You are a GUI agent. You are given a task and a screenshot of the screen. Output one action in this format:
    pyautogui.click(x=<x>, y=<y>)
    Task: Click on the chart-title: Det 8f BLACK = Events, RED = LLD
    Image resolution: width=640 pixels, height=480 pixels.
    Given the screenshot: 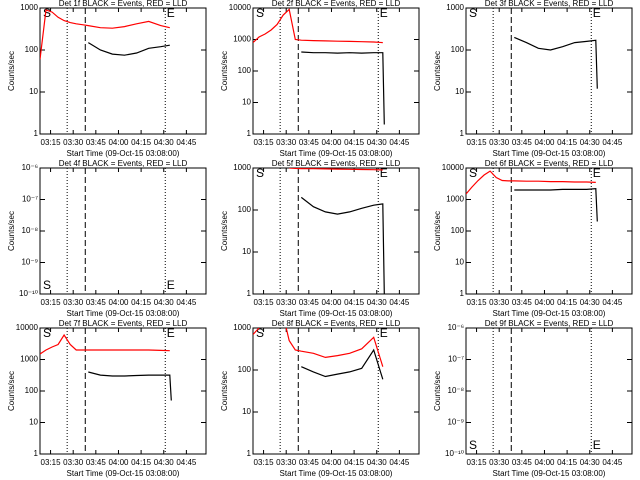 What is the action you would take?
    pyautogui.click(x=336, y=323)
    